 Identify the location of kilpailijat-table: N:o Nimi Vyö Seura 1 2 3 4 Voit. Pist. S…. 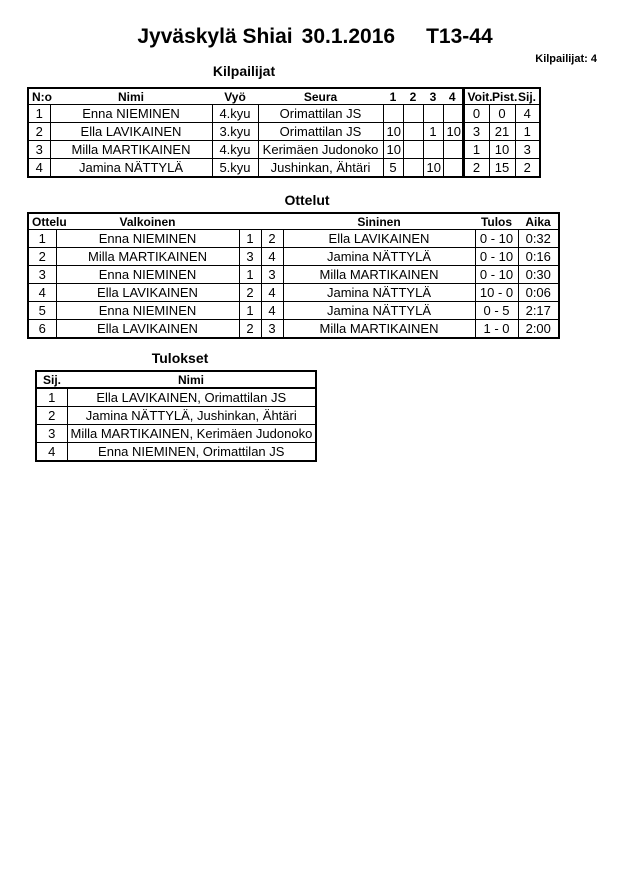
(284, 132).